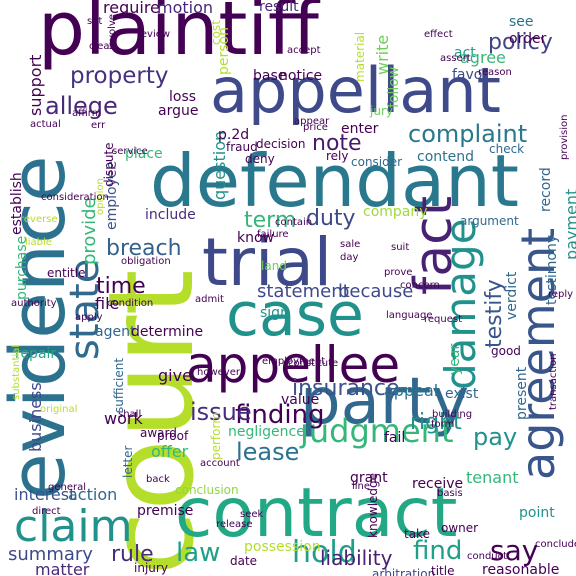  I want to click on cloud-word-arbitration: arbitration, so click(404, 571).